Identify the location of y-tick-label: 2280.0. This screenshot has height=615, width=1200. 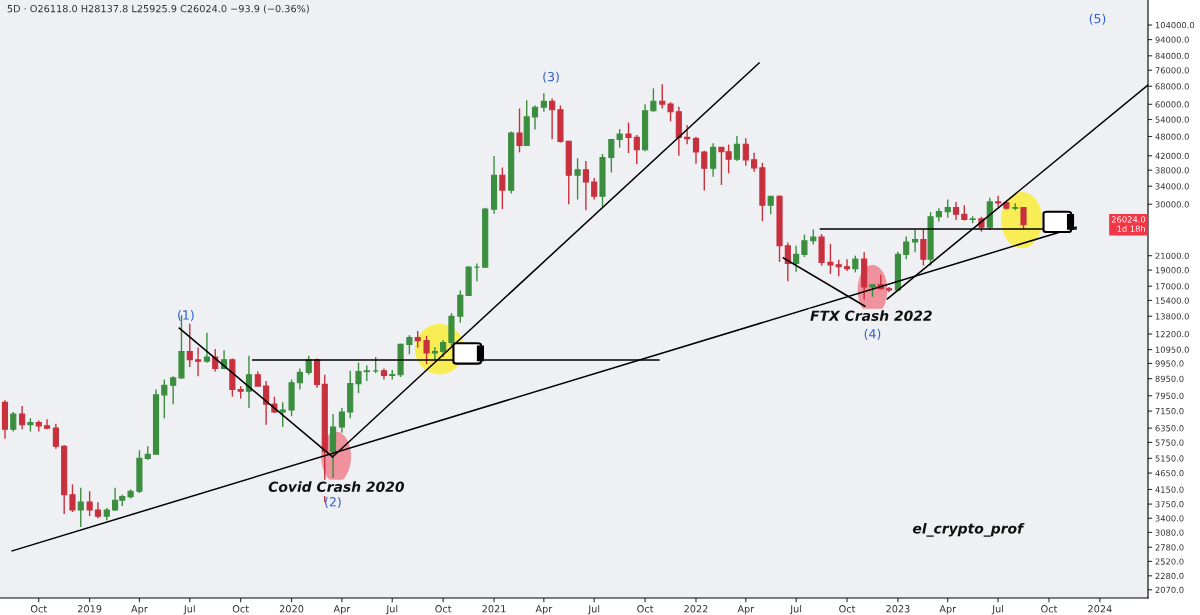
(1169, 576).